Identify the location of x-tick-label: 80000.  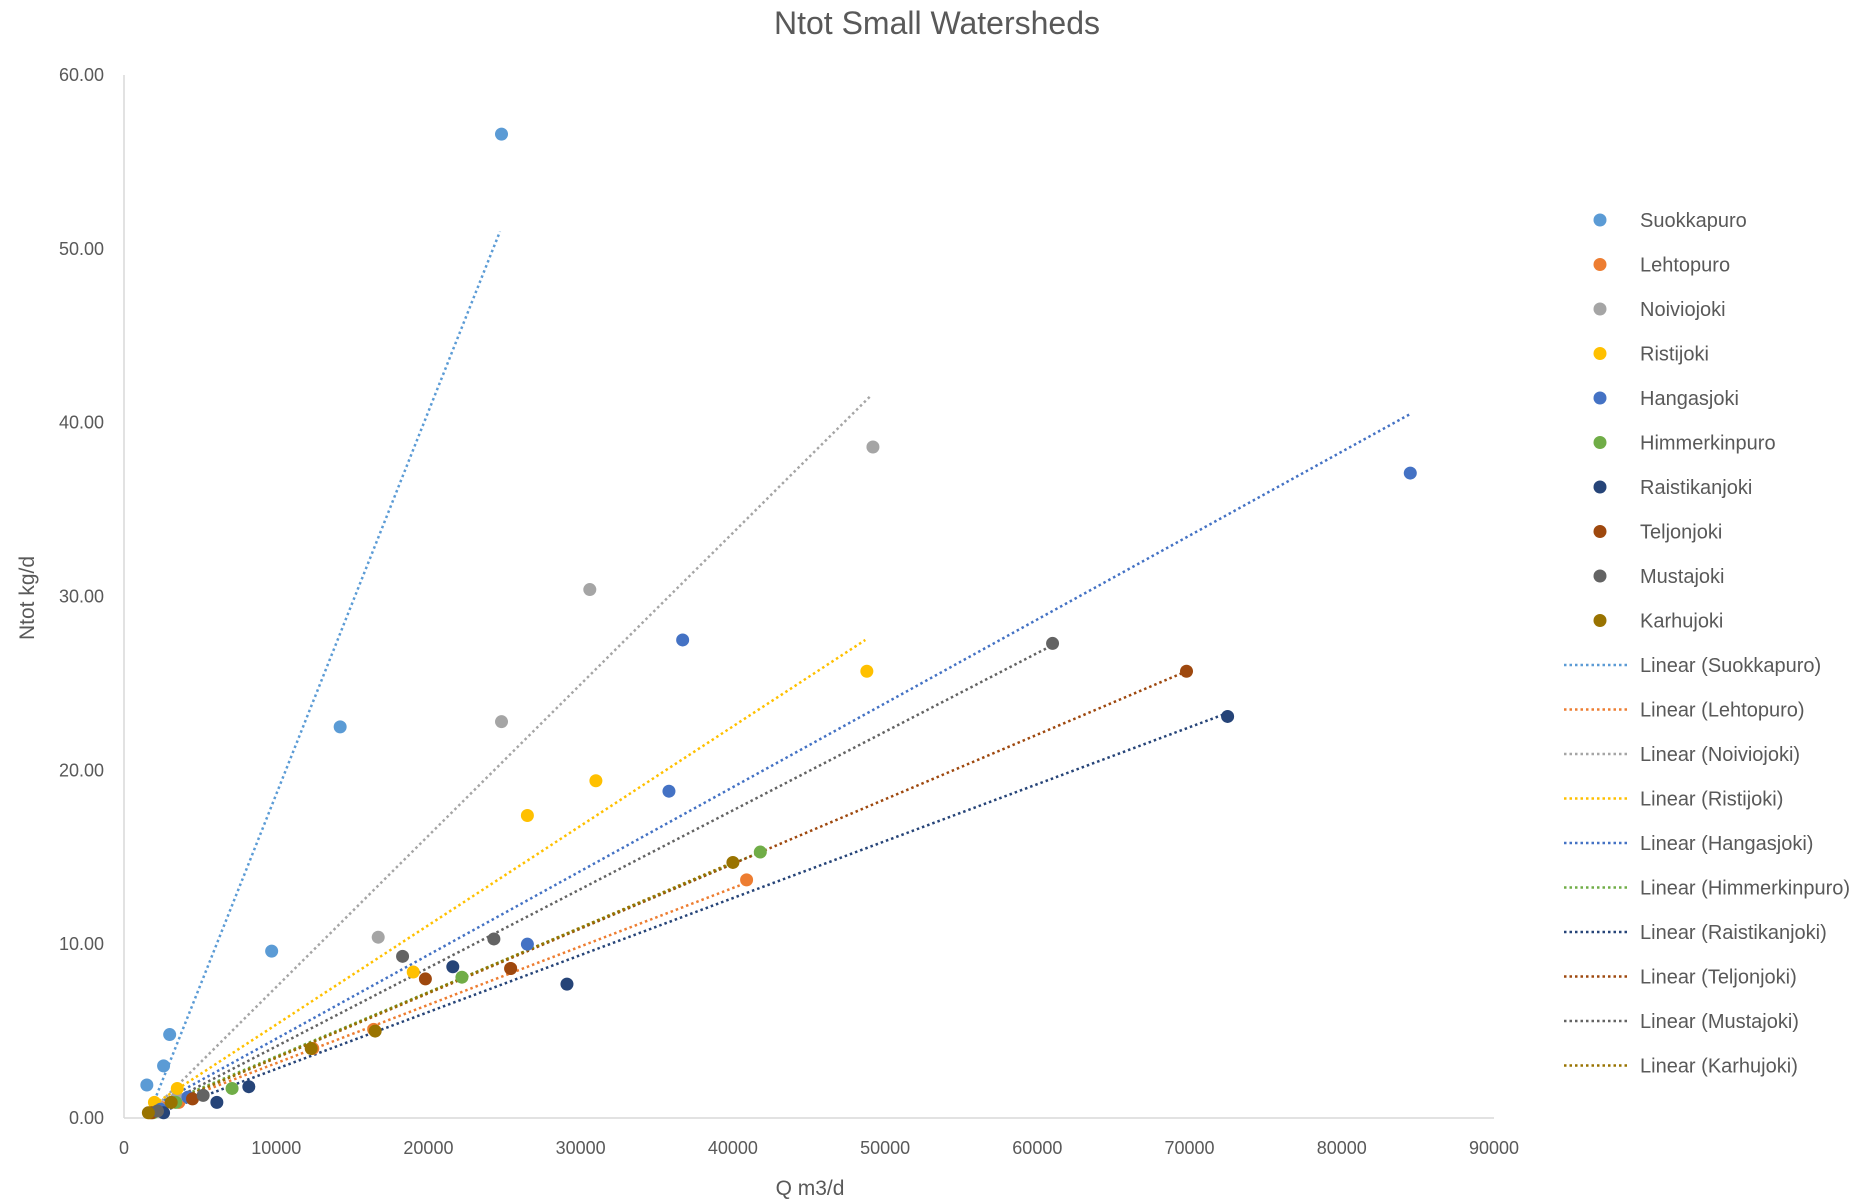
(1342, 1148).